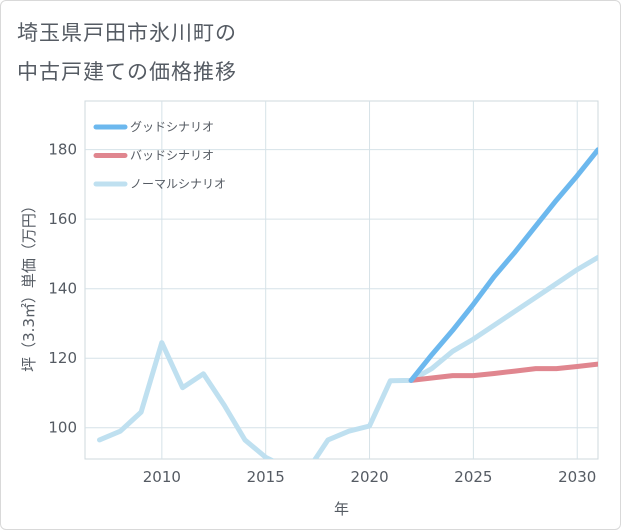 This screenshot has height=530, width=621. I want to click on chart-title-line-2: 中古戸建ての価格推移, so click(127, 72).